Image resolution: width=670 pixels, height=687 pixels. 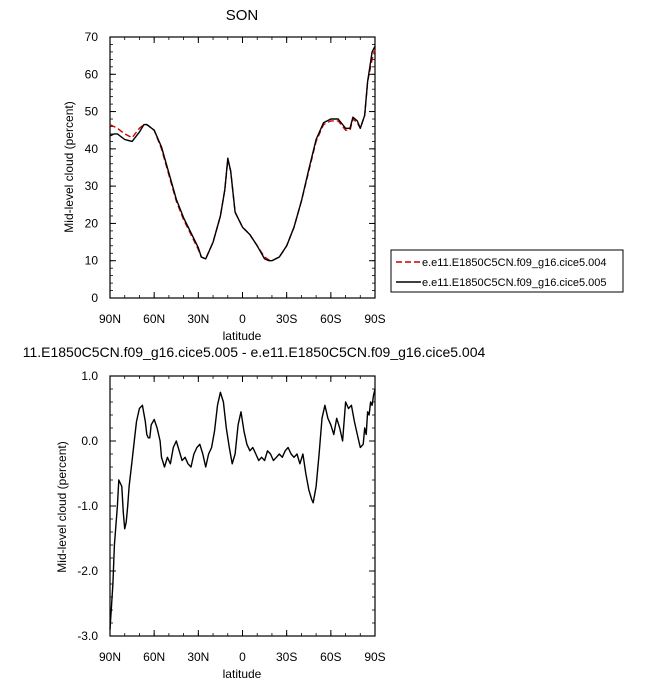 What do you see at coordinates (374, 657) in the screenshot?
I see `bottom-x-tick-label: 90S` at bounding box center [374, 657].